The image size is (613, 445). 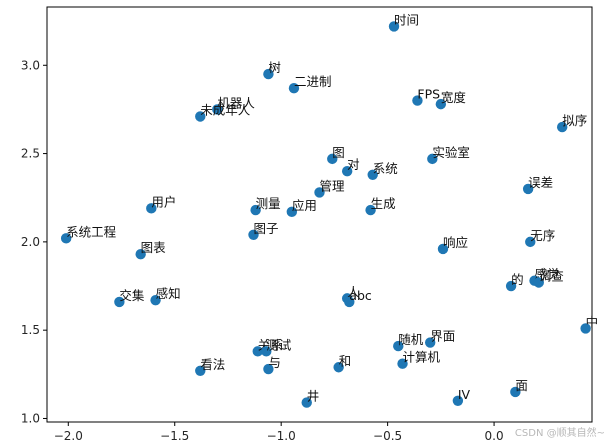 I want to click on point-label: 应用, so click(x=304, y=205).